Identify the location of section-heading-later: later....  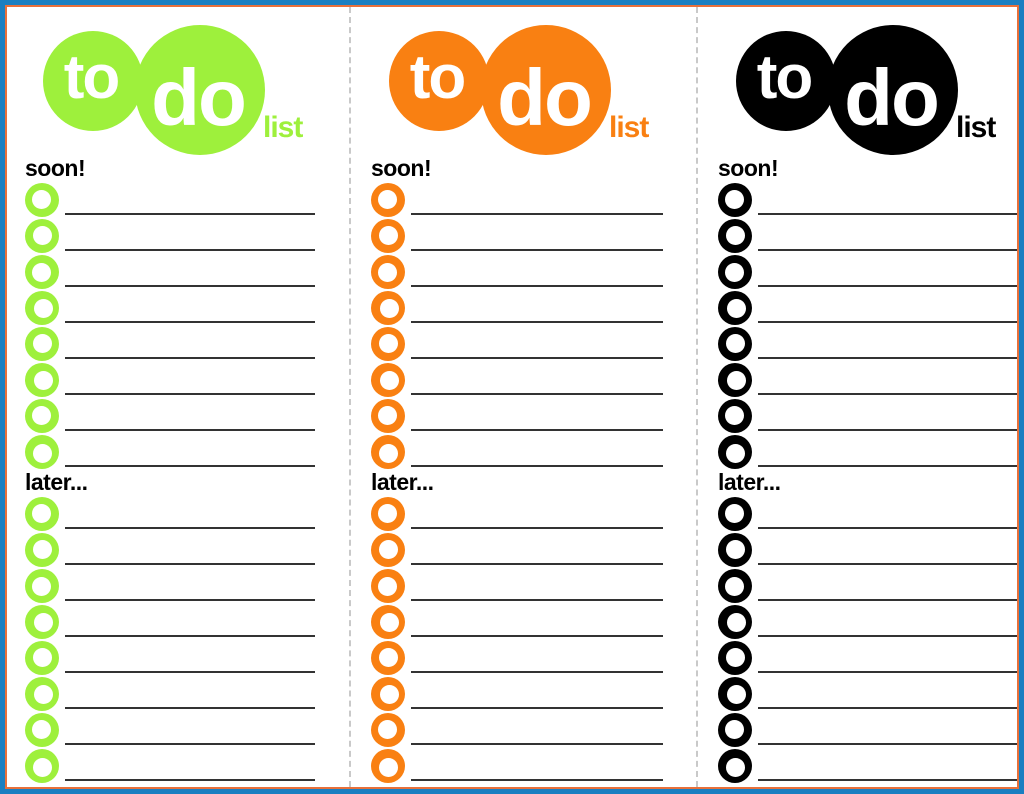
(56, 482).